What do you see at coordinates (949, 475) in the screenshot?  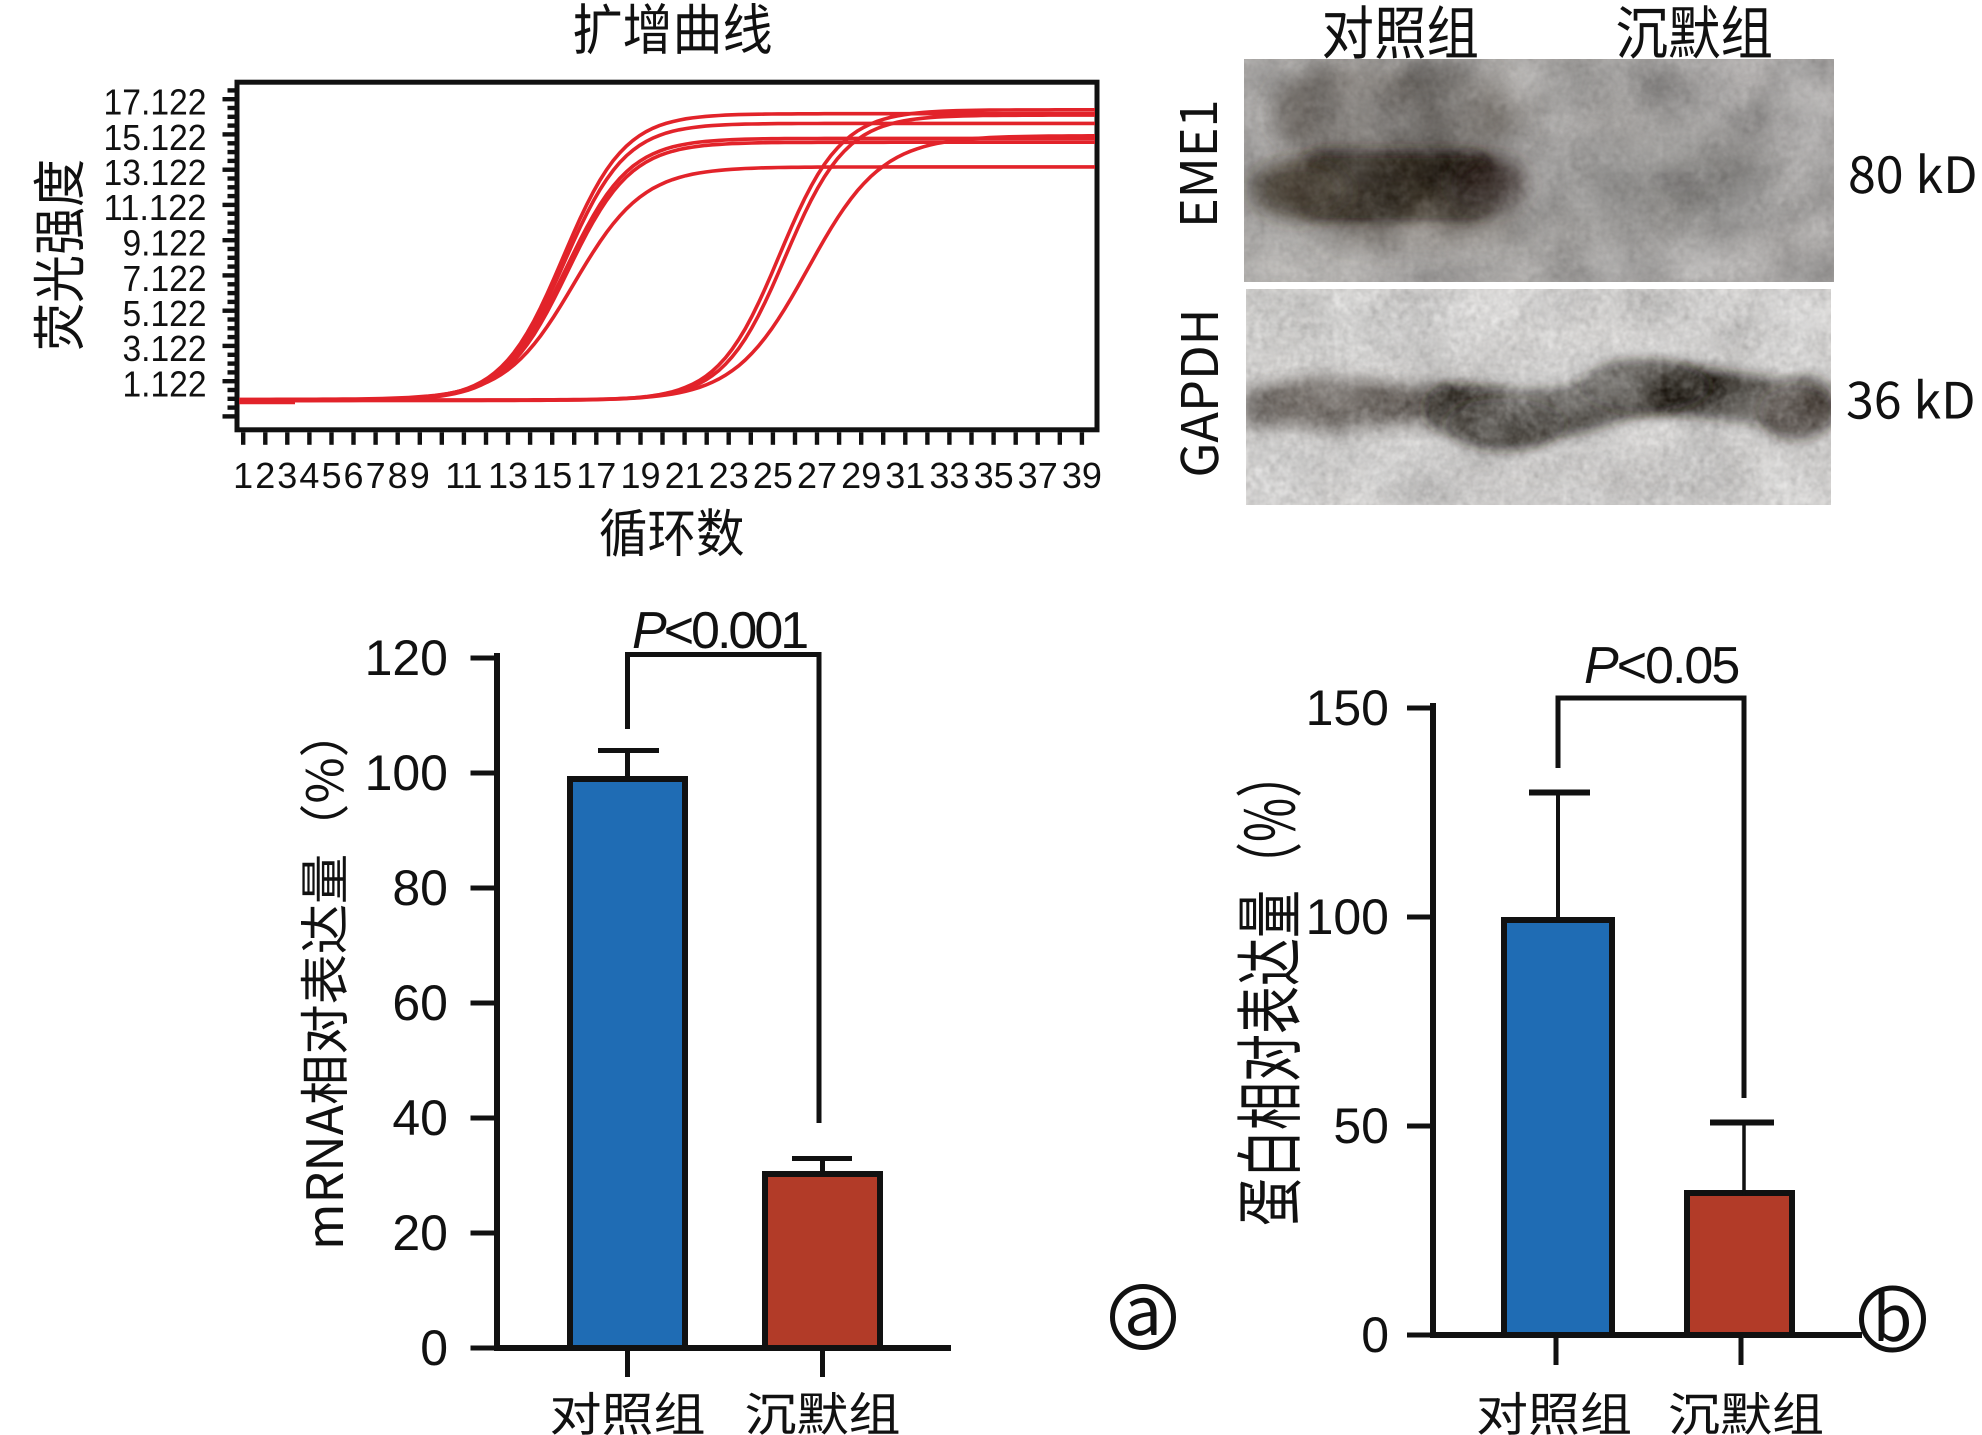 I see `svg-text: 33` at bounding box center [949, 475].